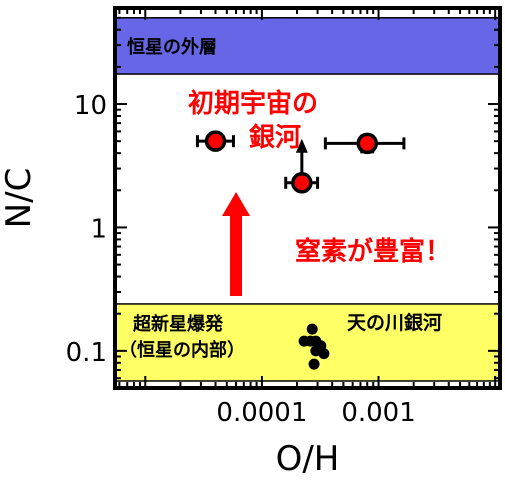  I want to click on milky-way-label: 天の川銀河, so click(394, 322).